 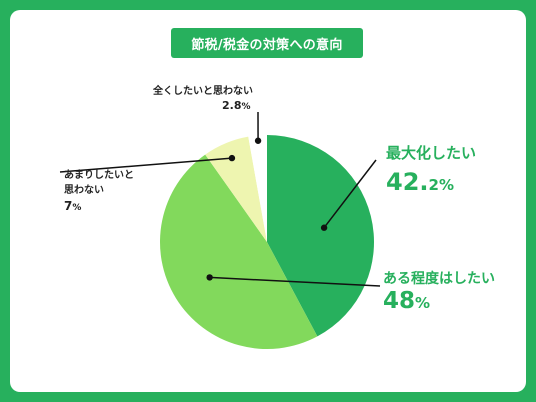 I want to click on slice-value-maximize-unit: %, so click(x=446, y=185).